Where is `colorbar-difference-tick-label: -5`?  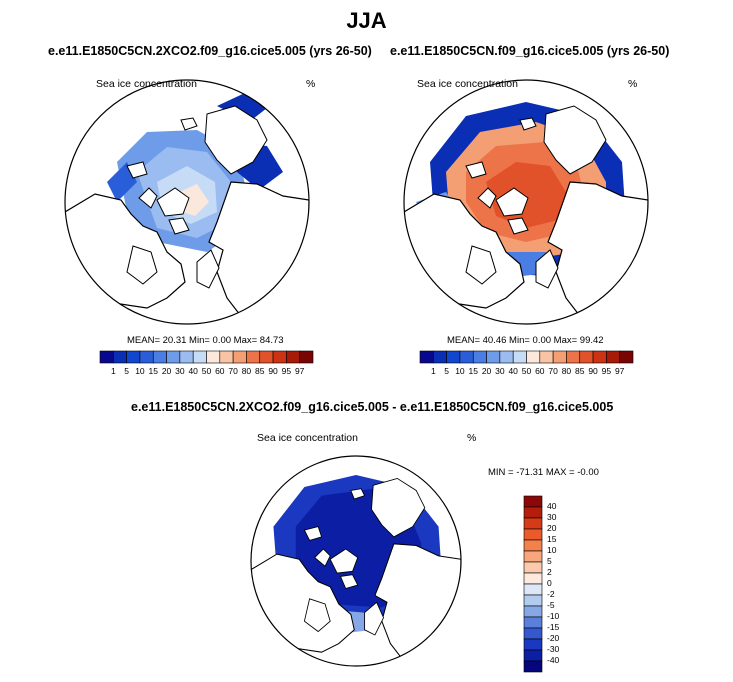 colorbar-difference-tick-label: -5 is located at coordinates (551, 605).